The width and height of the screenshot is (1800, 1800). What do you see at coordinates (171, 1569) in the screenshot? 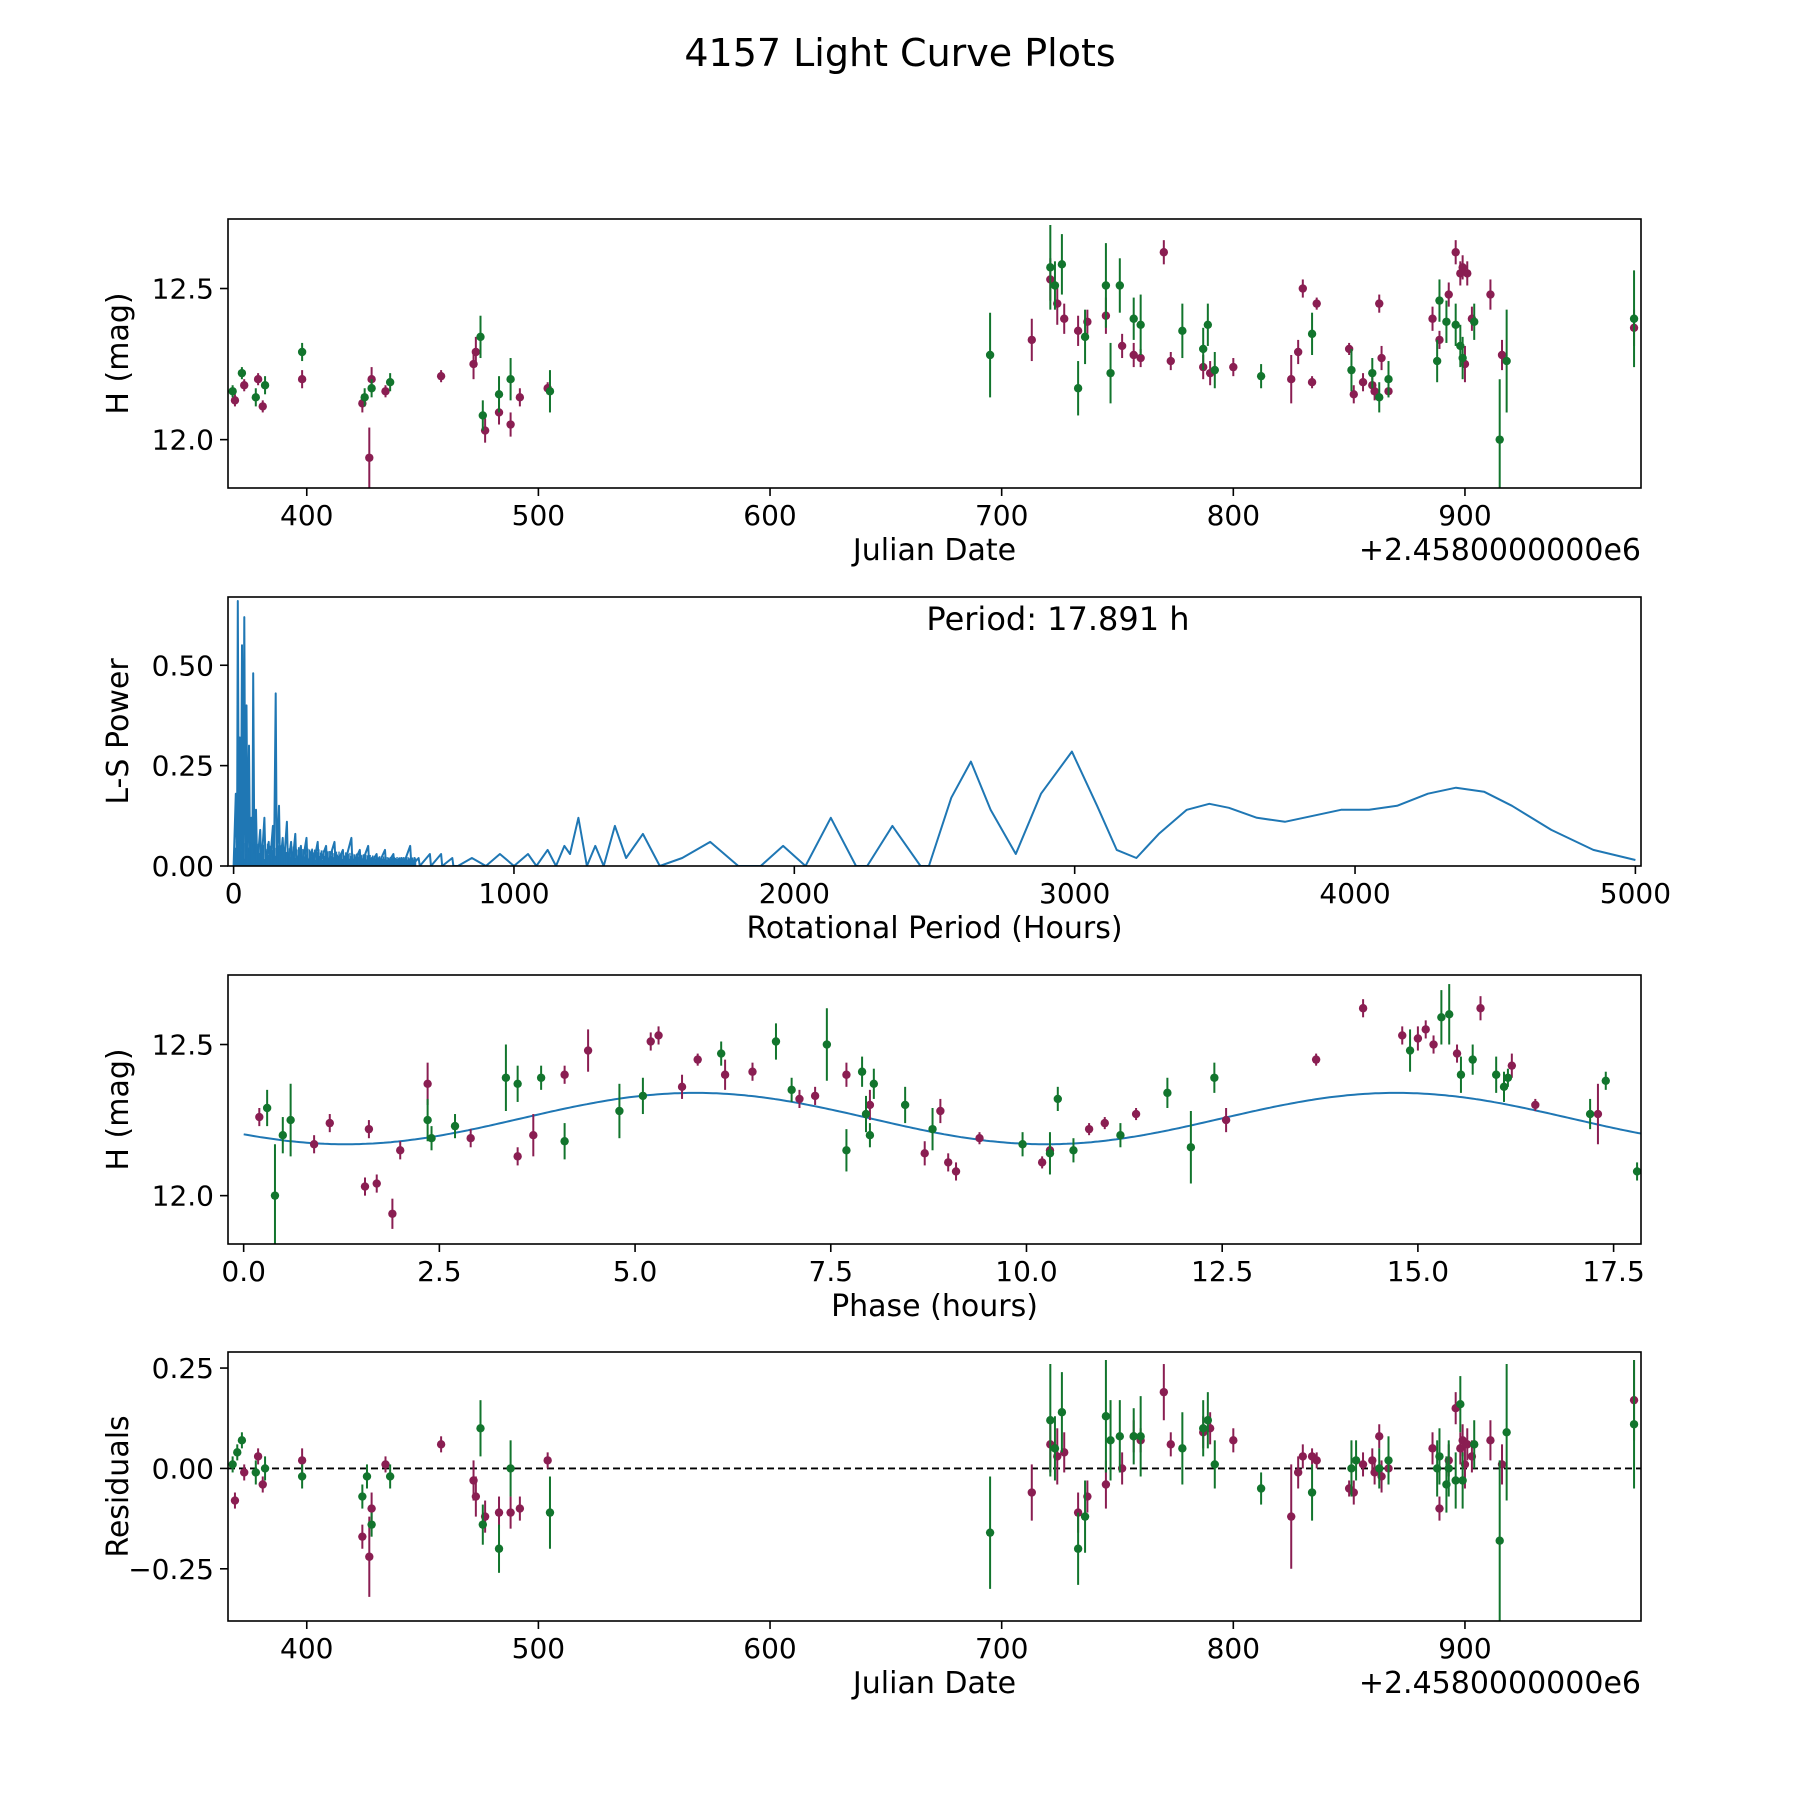
I see `y-tick-label: −0.25` at bounding box center [171, 1569].